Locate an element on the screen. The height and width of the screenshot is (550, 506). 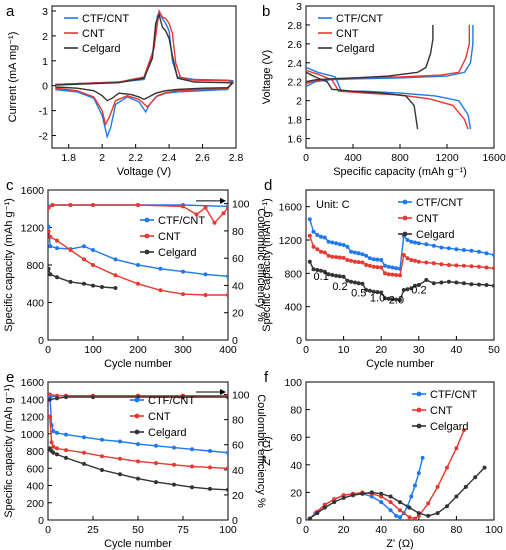
panel-d-rate-label: 0.2 is located at coordinates (418, 290).